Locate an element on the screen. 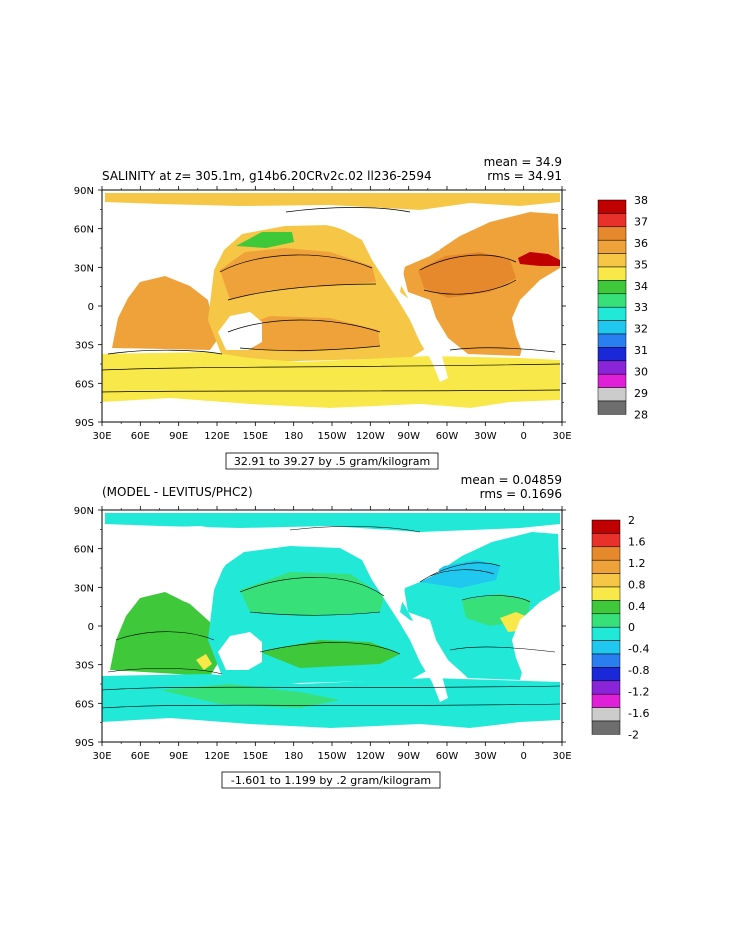  bering-fresh is located at coordinates (265, 240).